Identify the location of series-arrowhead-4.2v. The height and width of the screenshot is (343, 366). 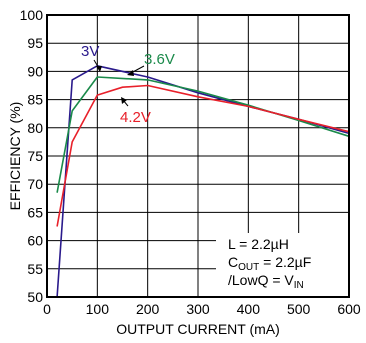
(124, 100).